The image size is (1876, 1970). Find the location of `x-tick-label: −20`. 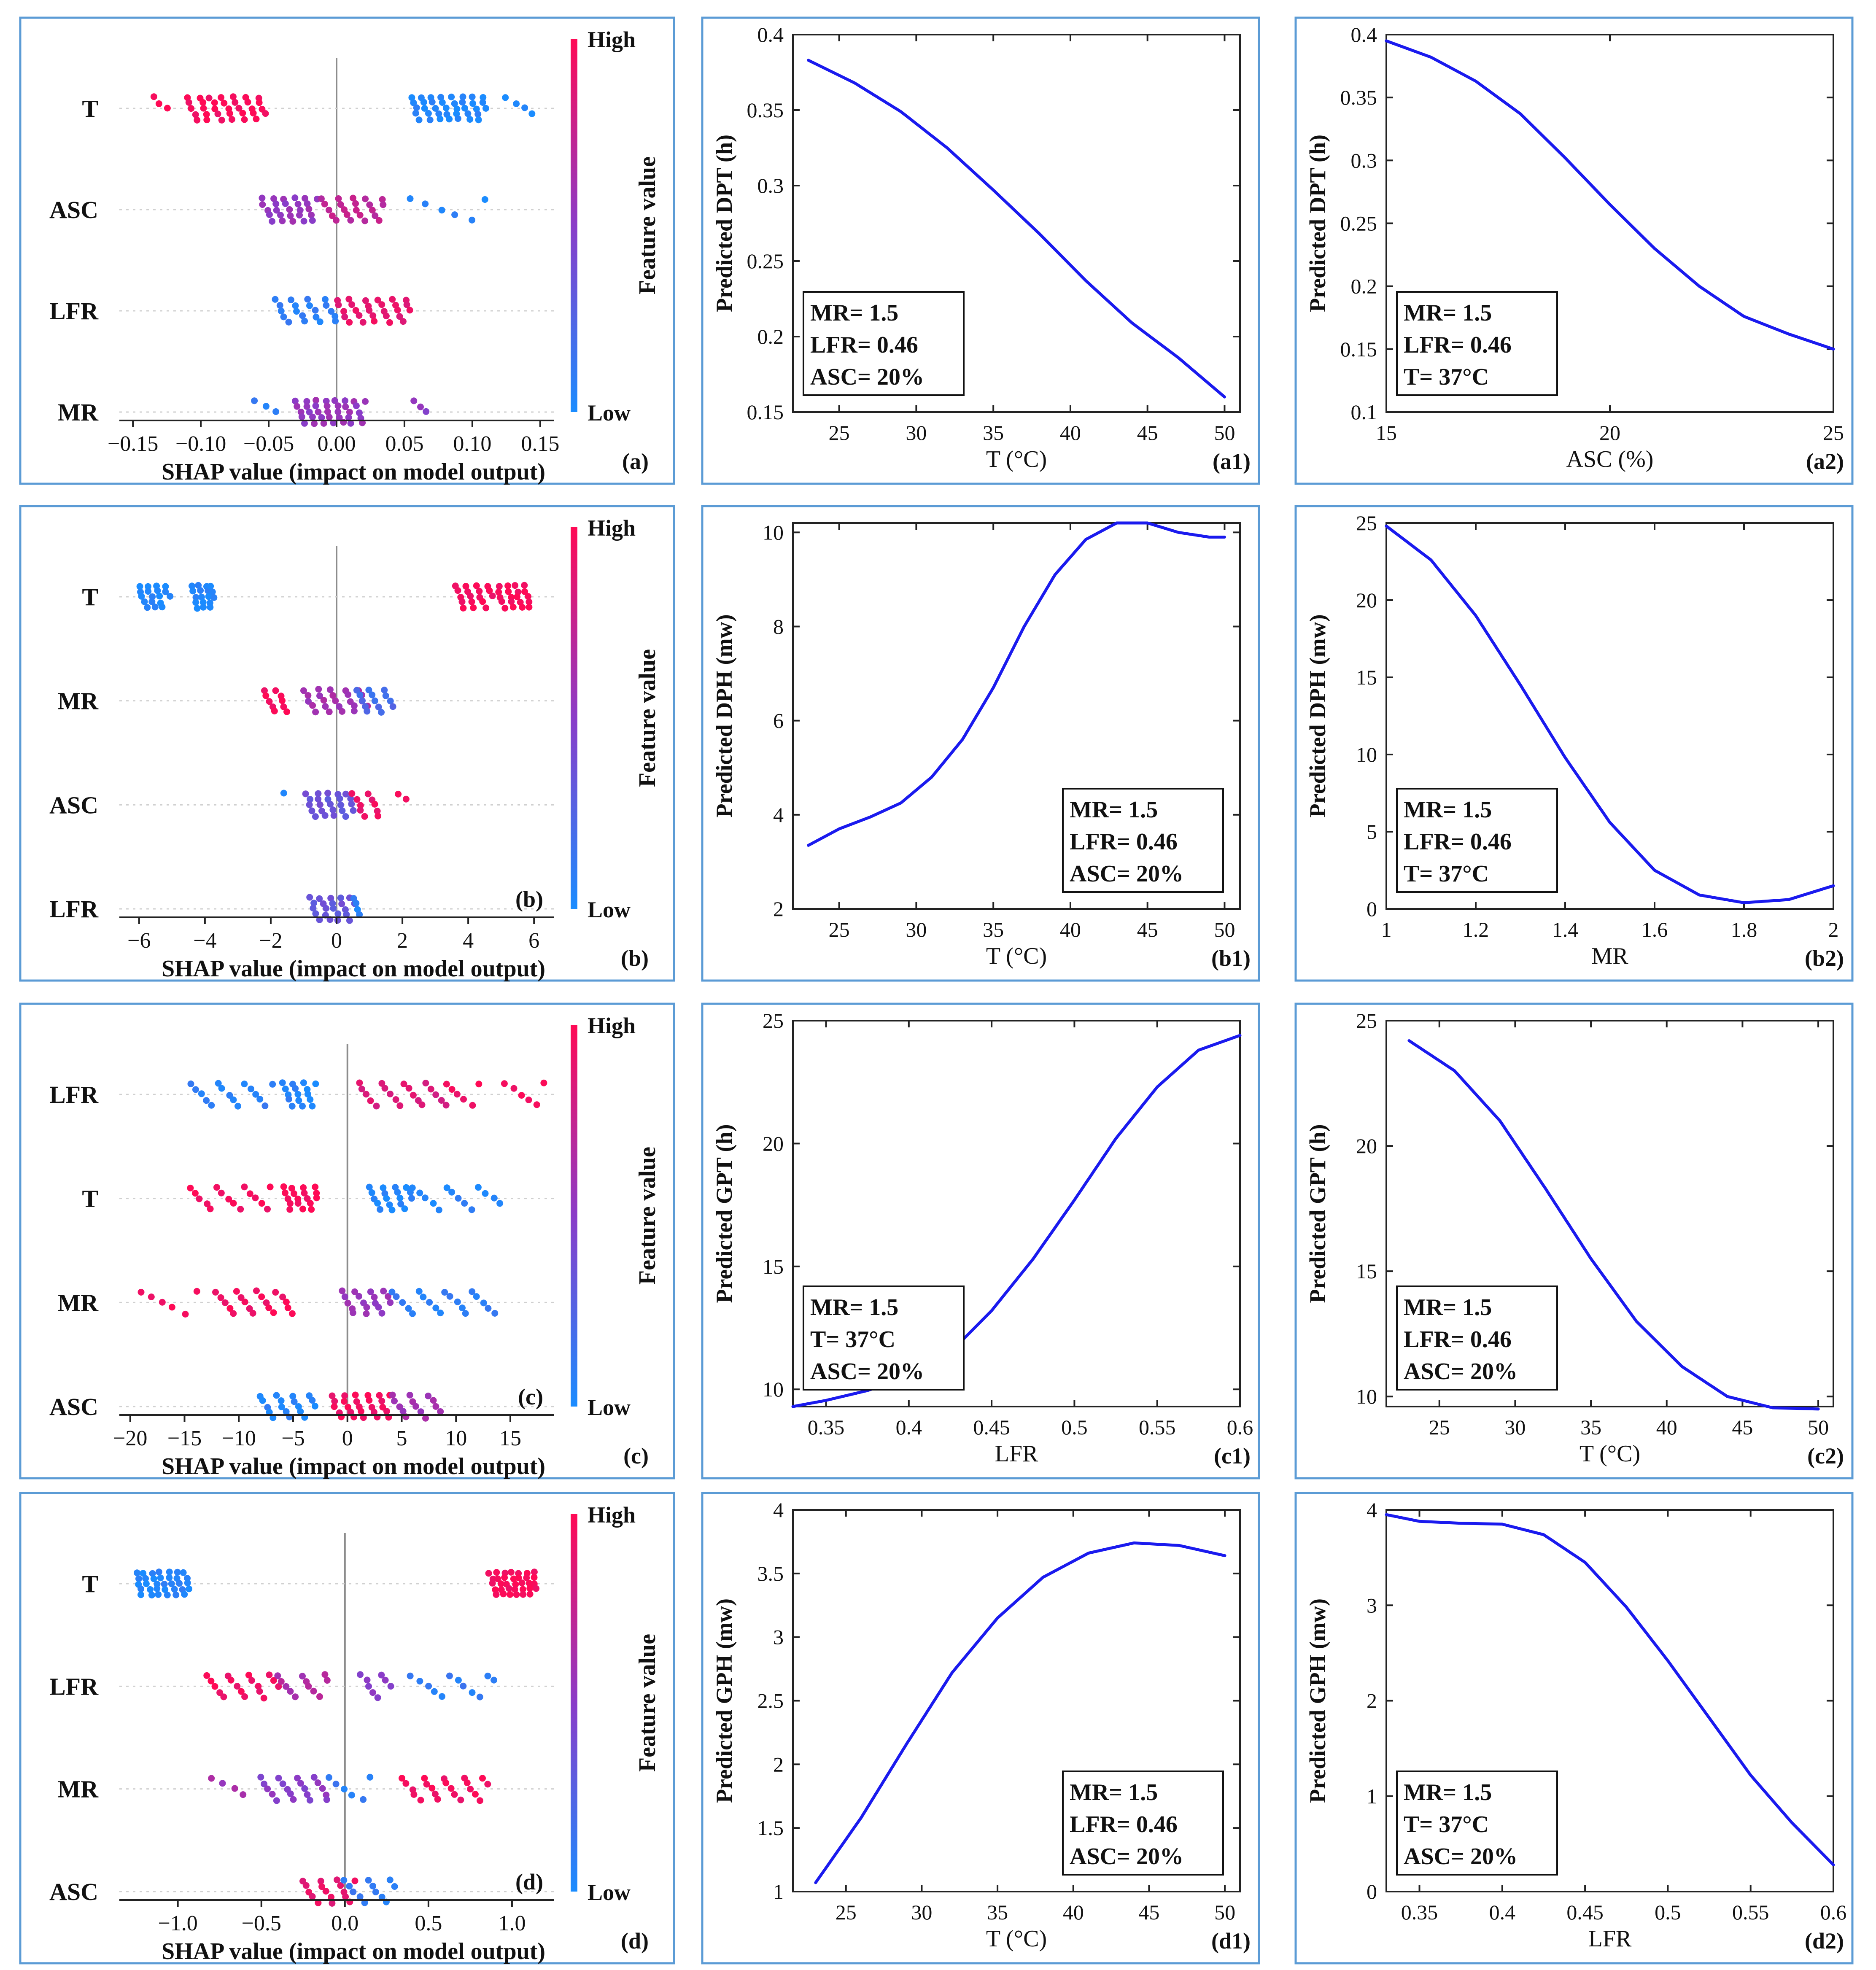

x-tick-label: −20 is located at coordinates (130, 1438).